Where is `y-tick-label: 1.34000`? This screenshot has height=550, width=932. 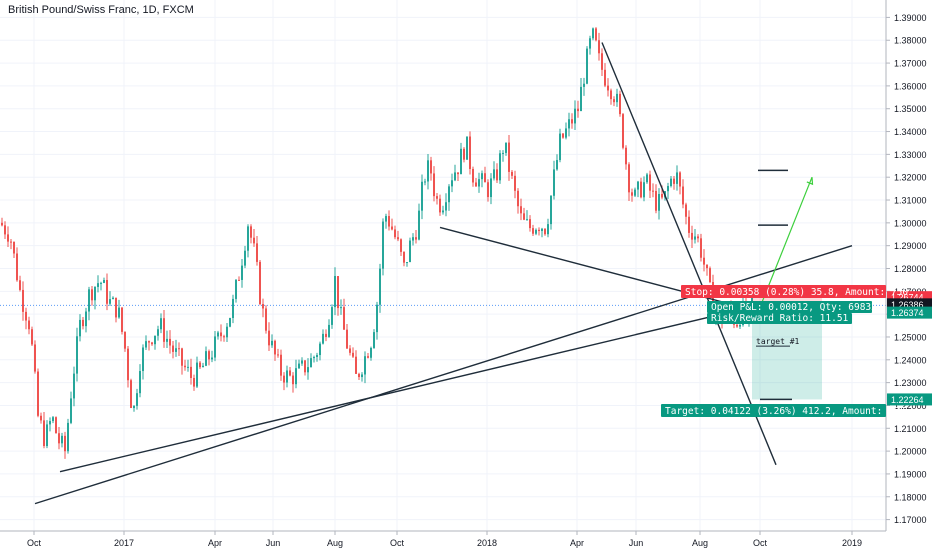 y-tick-label: 1.34000 is located at coordinates (910, 132).